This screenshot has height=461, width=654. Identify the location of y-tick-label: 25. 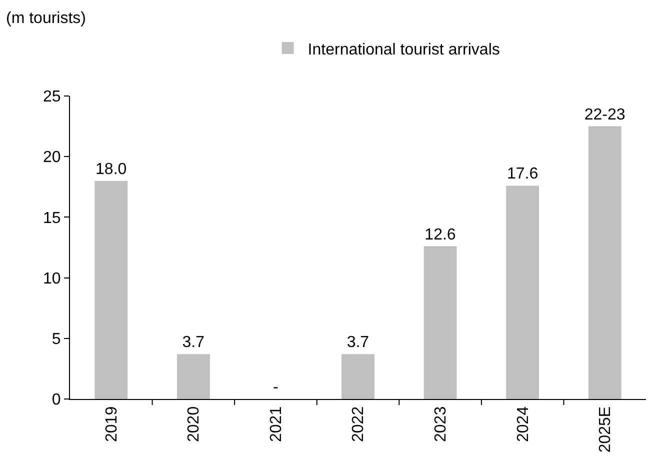
(52, 97).